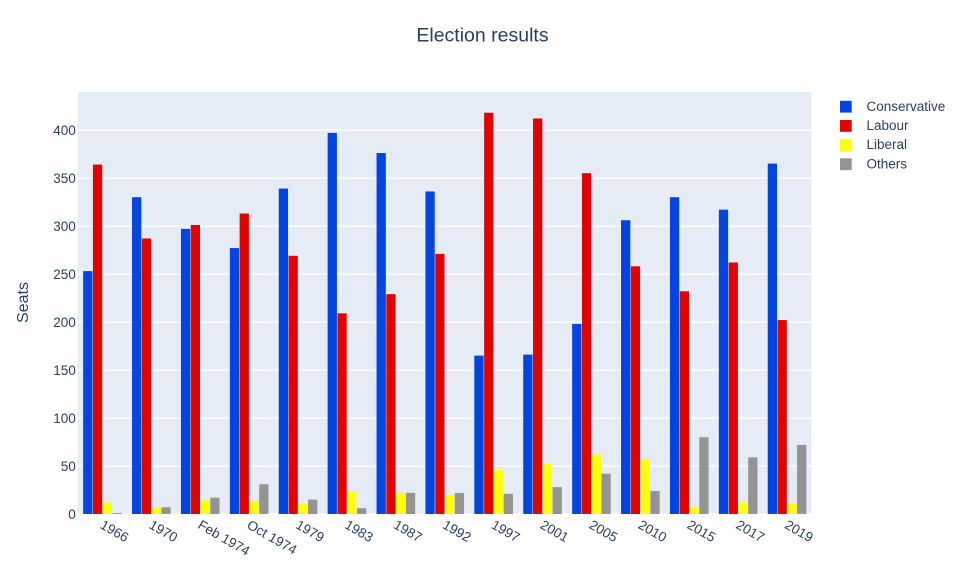 Image resolution: width=961 pixels, height=582 pixels. What do you see at coordinates (702, 531) in the screenshot?
I see `svg-text: 2015` at bounding box center [702, 531].